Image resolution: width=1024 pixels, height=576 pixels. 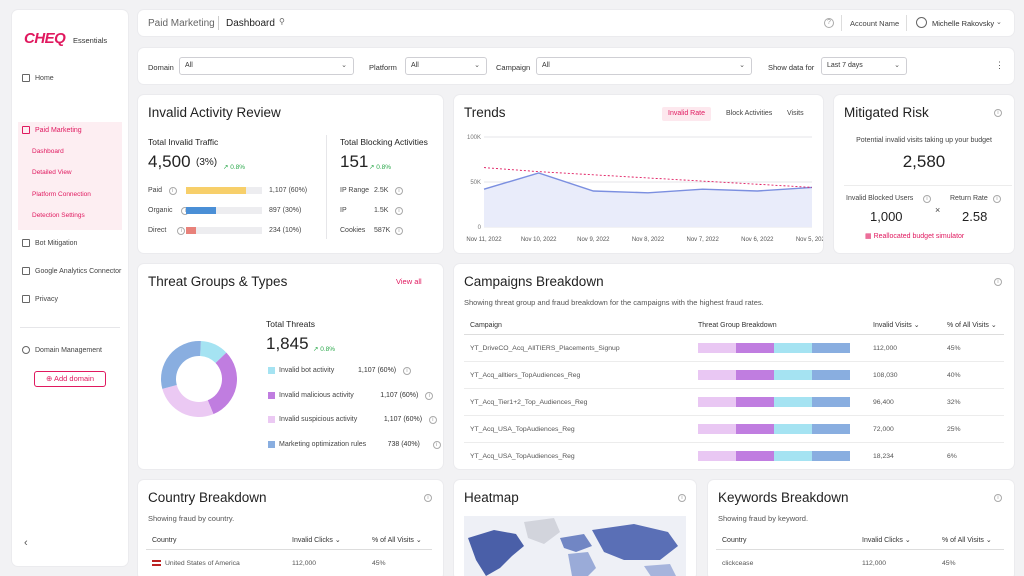 I want to click on campaign-select: All ⌄, so click(x=644, y=66).